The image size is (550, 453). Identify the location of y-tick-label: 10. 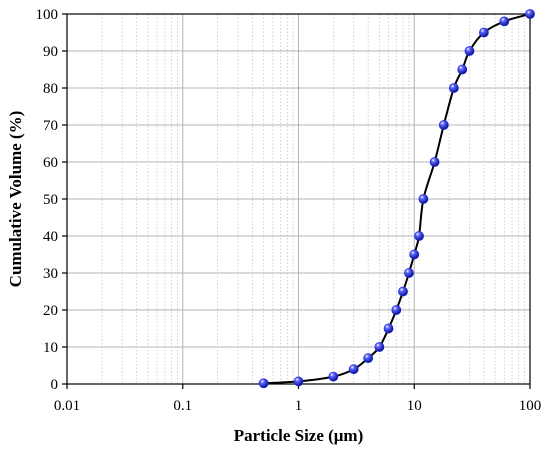
(50, 348).